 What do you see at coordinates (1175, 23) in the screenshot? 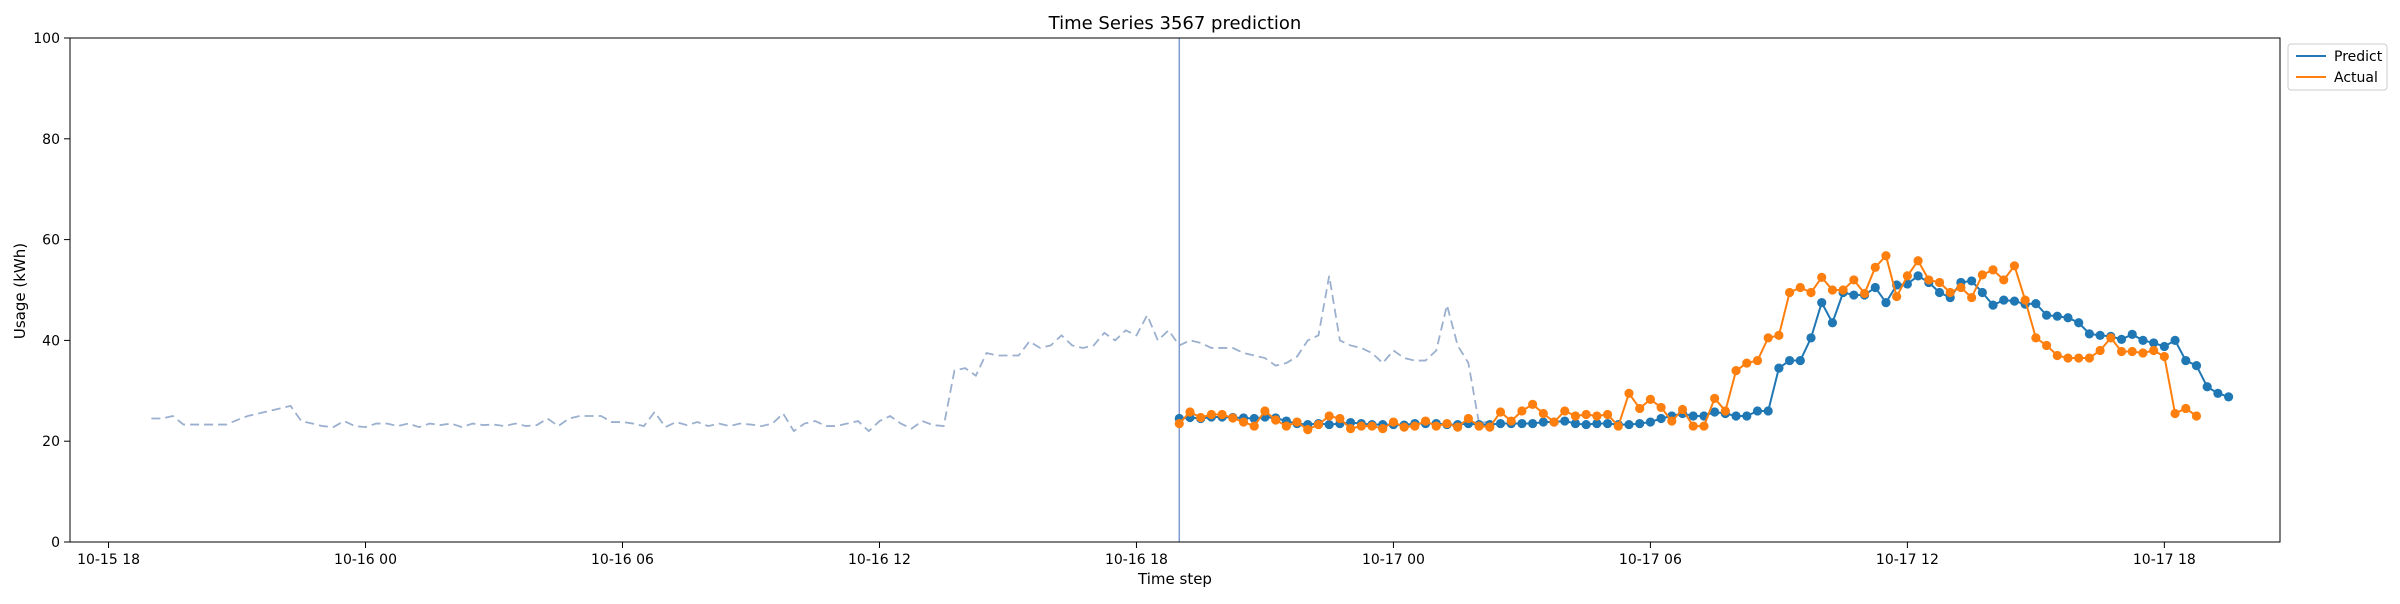
I see `chart-title: Time Series 3567 prediction` at bounding box center [1175, 23].